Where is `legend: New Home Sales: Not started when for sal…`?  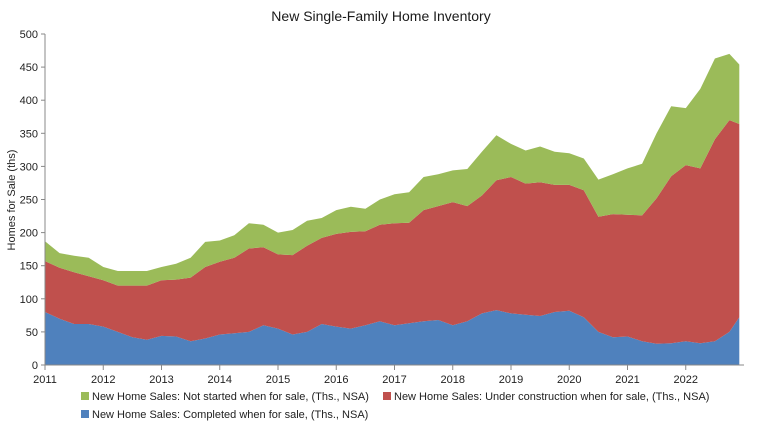 legend: New Home Sales: Not started when for sal… is located at coordinates (395, 406).